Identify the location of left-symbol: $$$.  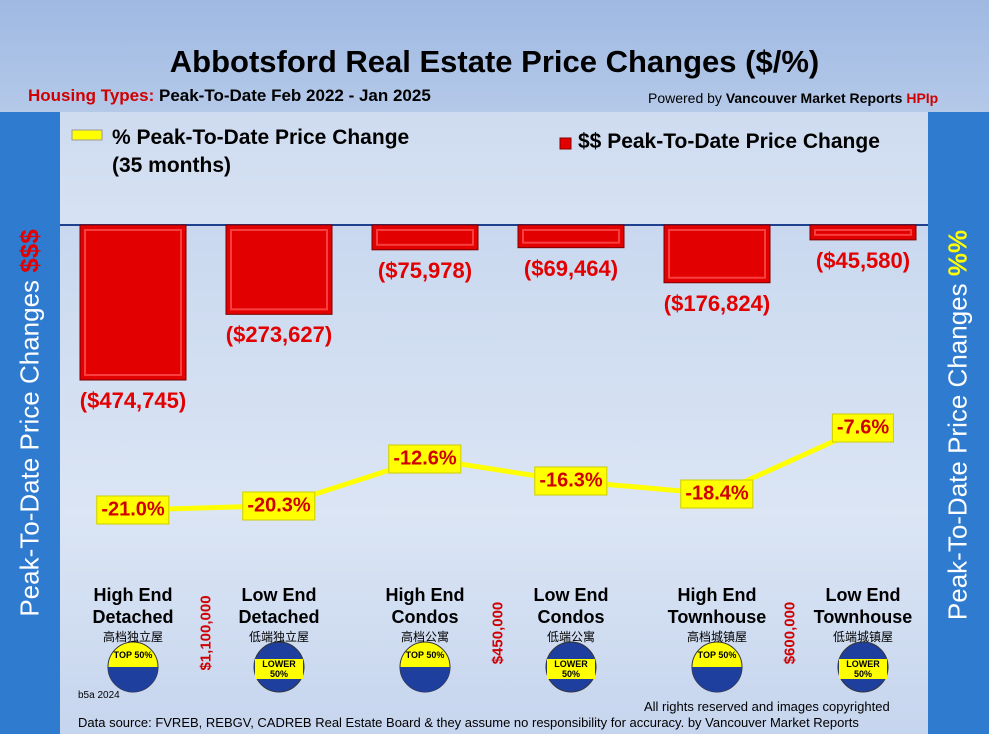
(29, 251).